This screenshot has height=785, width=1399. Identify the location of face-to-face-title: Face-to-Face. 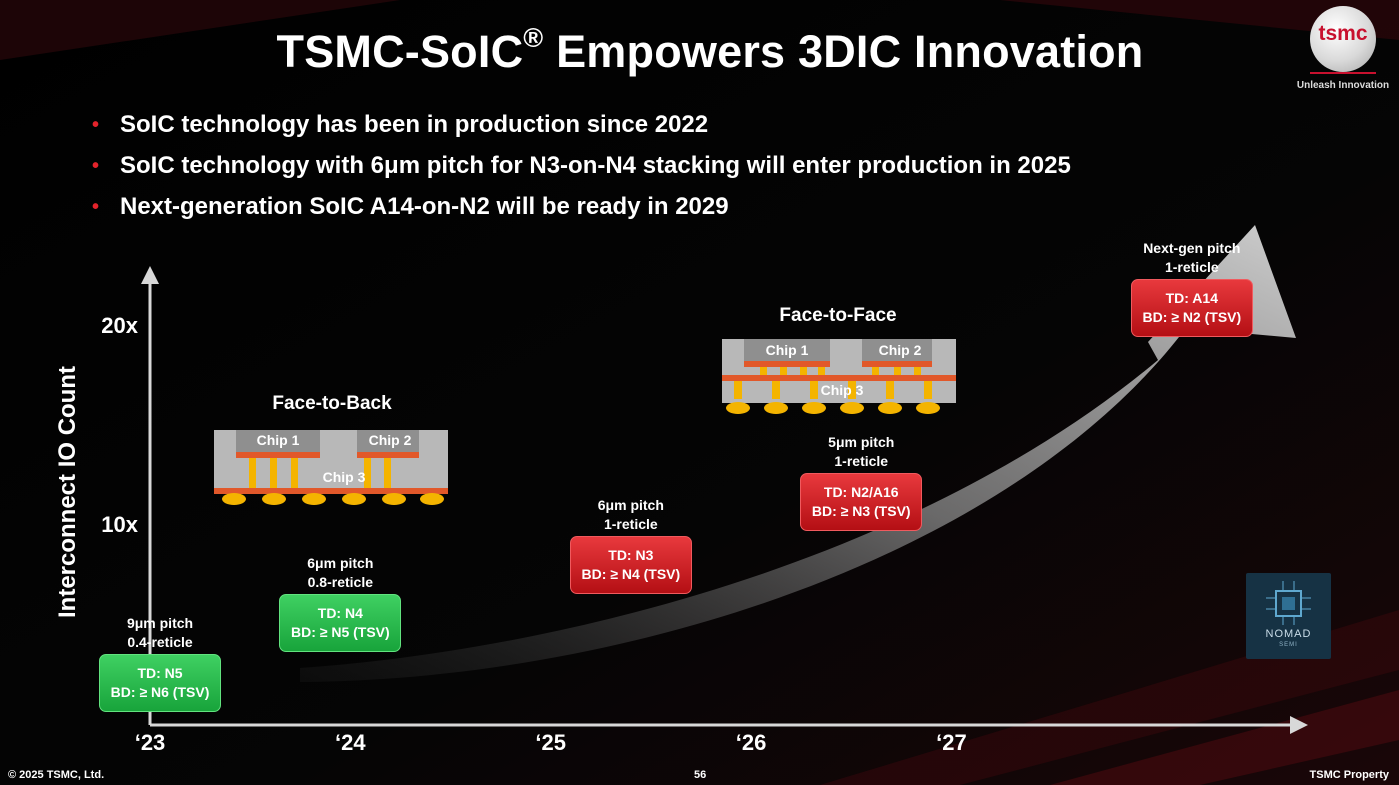
(838, 315).